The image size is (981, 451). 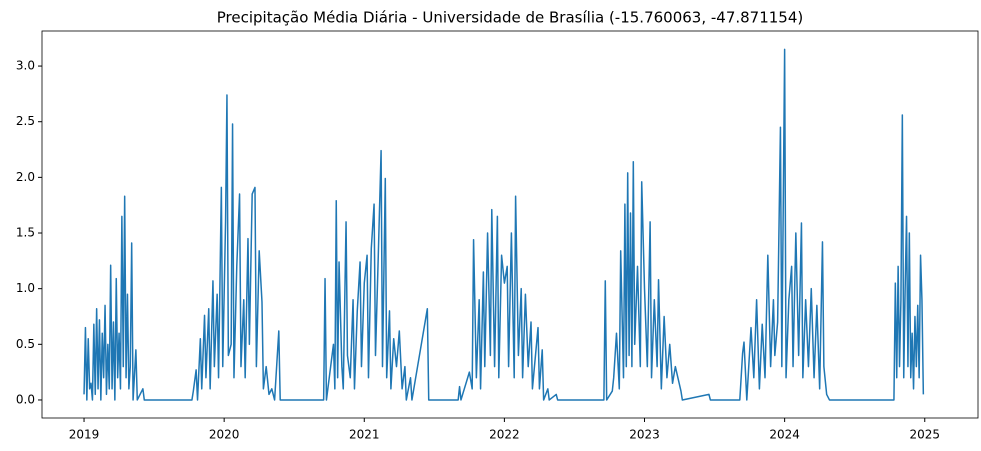 I want to click on y-tick-label: 1.5, so click(x=25, y=233).